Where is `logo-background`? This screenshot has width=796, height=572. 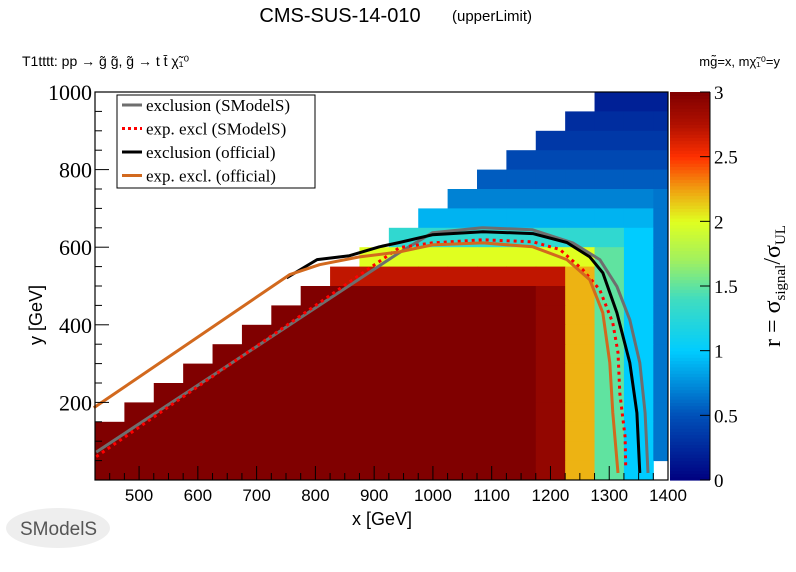
logo-background is located at coordinates (58, 528).